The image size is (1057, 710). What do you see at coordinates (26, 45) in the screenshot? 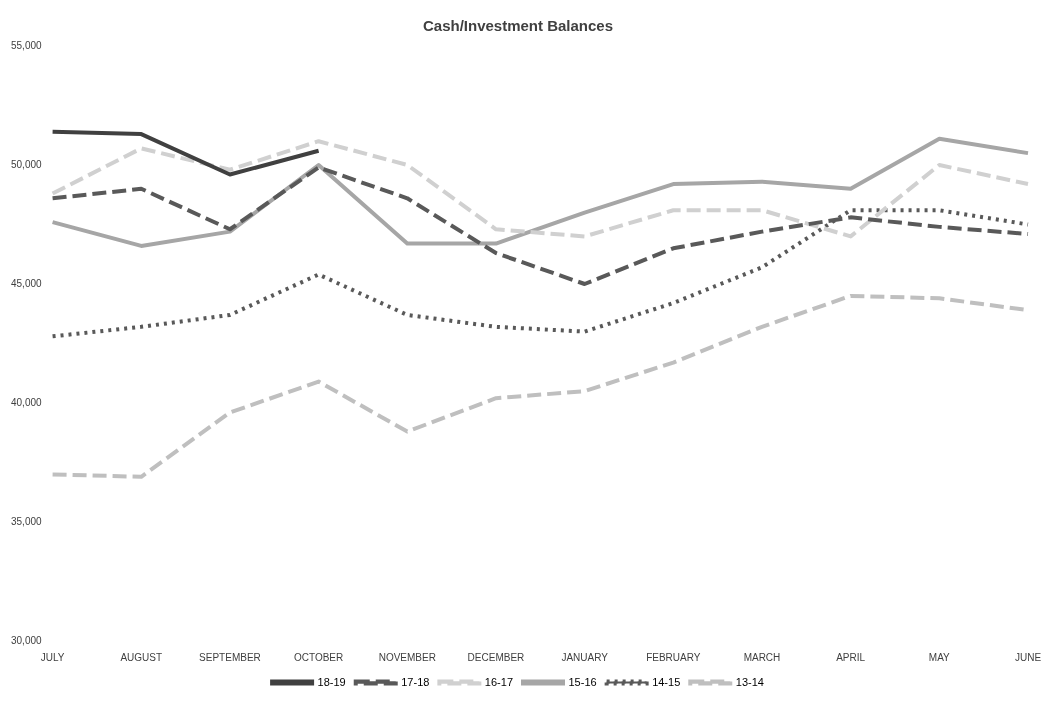
I see `y-tick-label: 55,000` at bounding box center [26, 45].